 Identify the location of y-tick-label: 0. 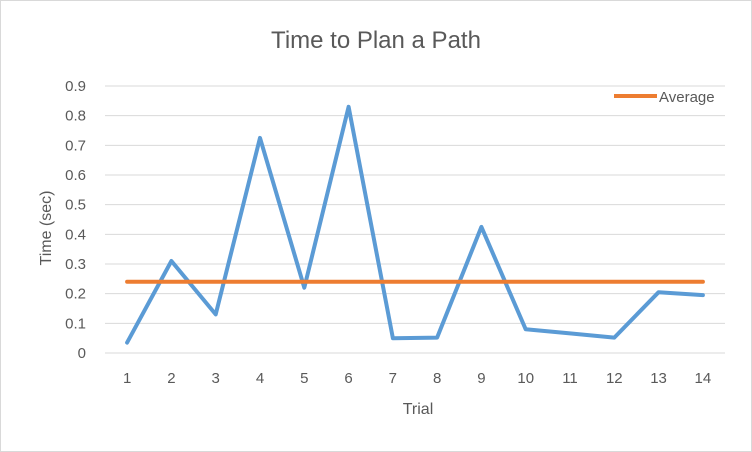
(82, 353).